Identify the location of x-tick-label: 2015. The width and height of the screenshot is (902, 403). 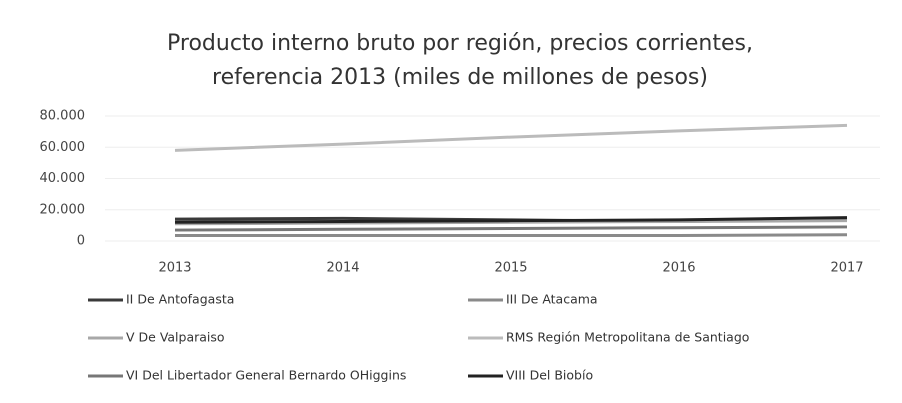
(510, 268).